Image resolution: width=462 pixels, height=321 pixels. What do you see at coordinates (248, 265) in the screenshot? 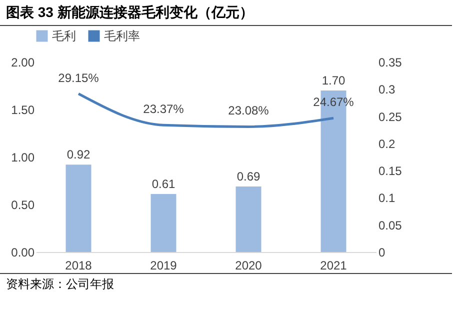
I see `x-tick-label: 2020` at bounding box center [248, 265].